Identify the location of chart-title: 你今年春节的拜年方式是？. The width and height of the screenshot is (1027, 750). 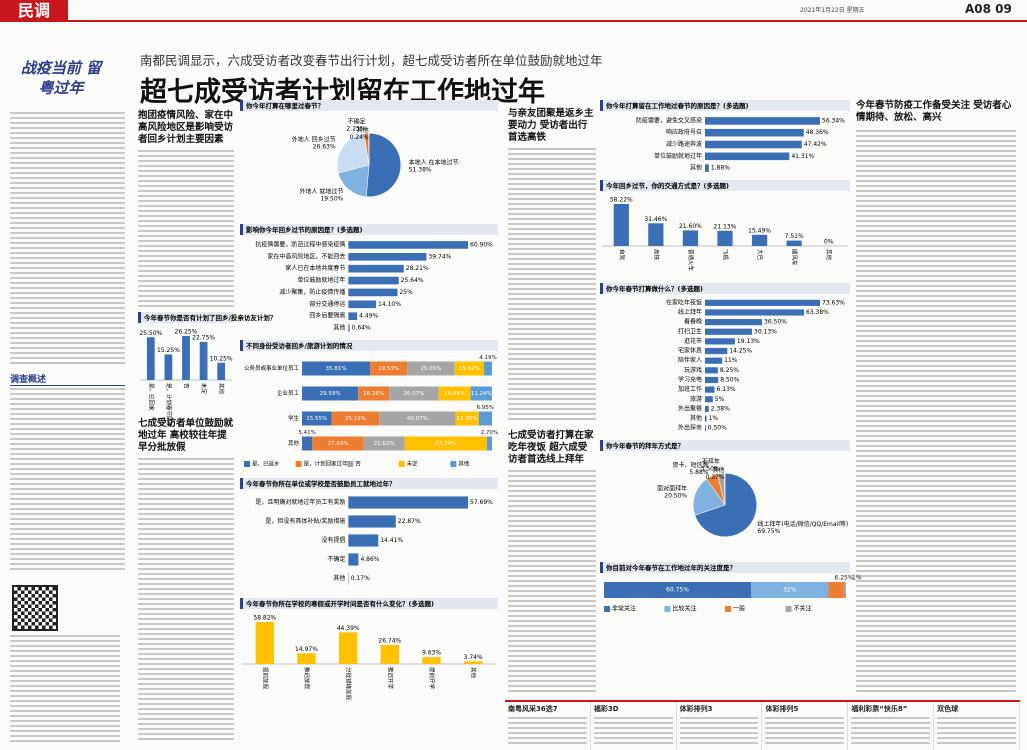
(644, 445).